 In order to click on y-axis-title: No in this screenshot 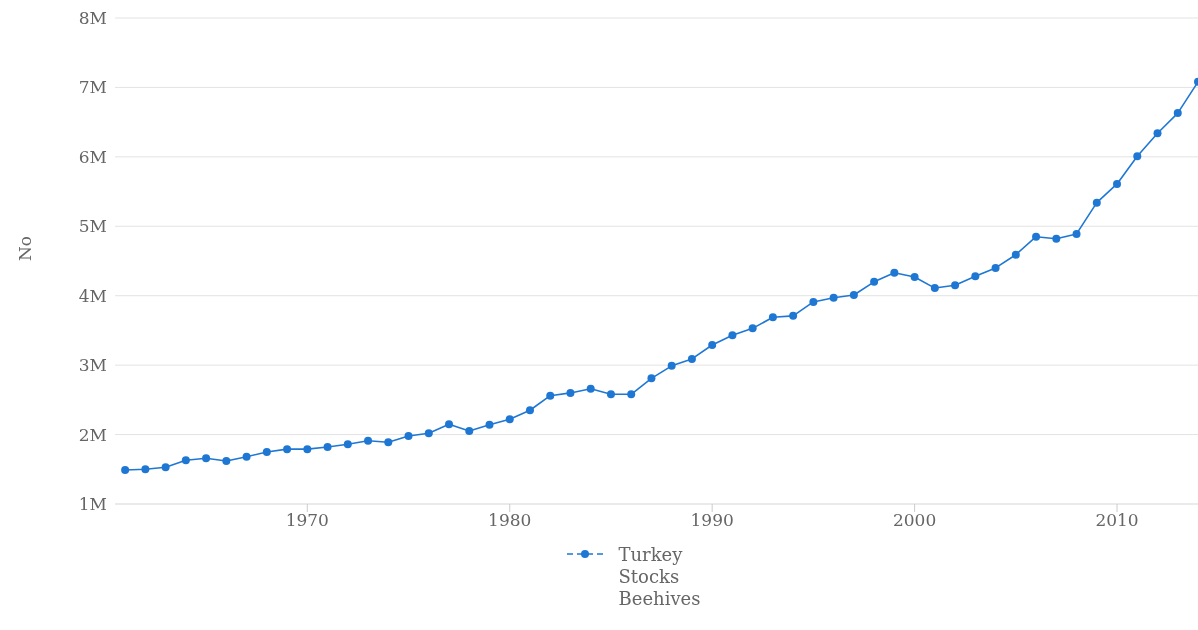, I will do `click(25, 248)`.